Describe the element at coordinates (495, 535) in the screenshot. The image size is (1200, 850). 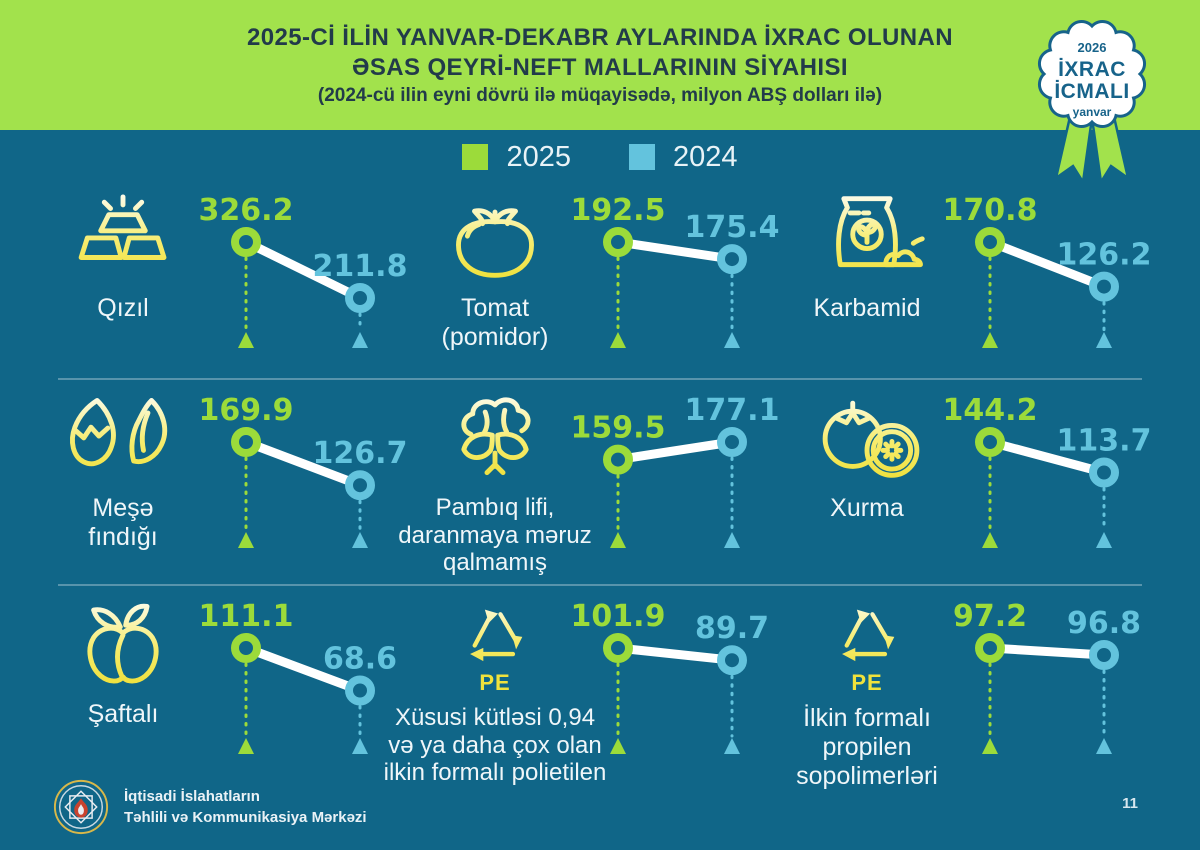
I see `product-label: Pambıq lifi, daranmaya məruz qalmamış` at that location.